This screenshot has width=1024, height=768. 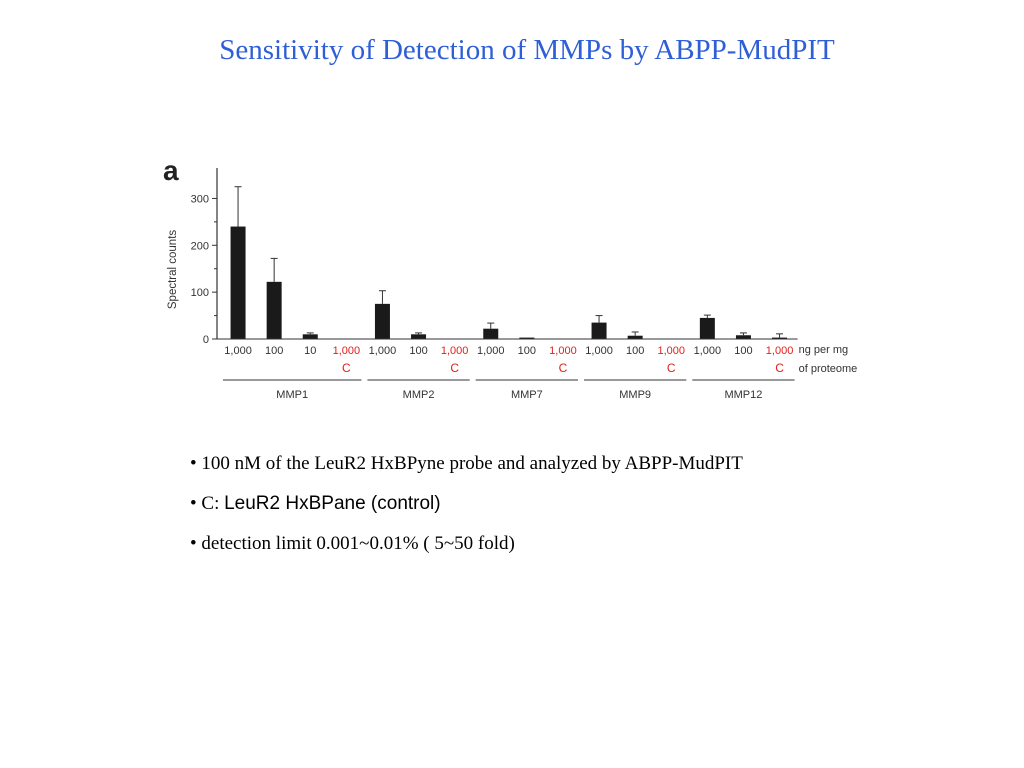 I want to click on x-tick-label: 10, so click(x=310, y=351).